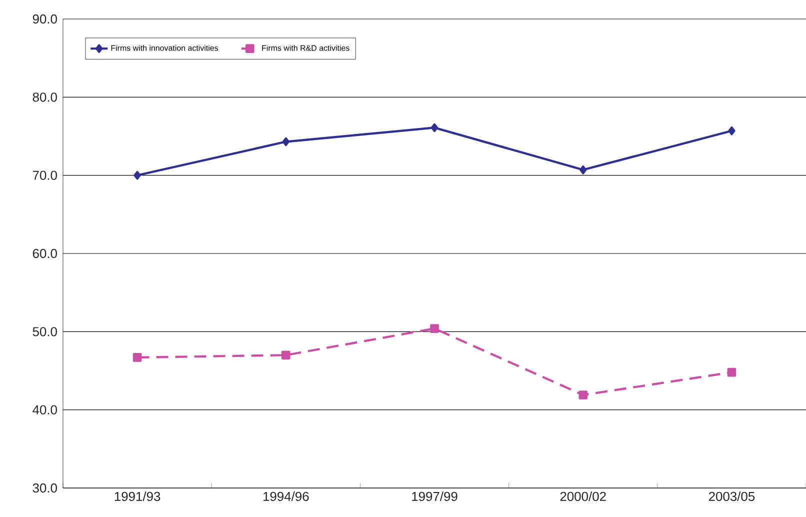  Describe the element at coordinates (731, 497) in the screenshot. I see `x-tick-label: 2003/05` at that location.